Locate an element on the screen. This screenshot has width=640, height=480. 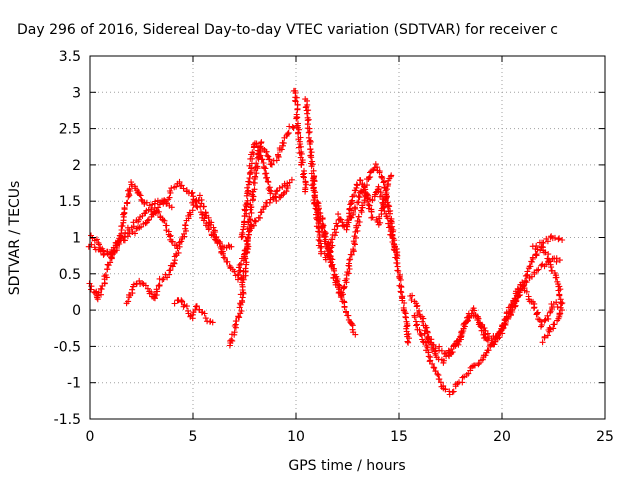
x-tick-label: 25 is located at coordinates (605, 437).